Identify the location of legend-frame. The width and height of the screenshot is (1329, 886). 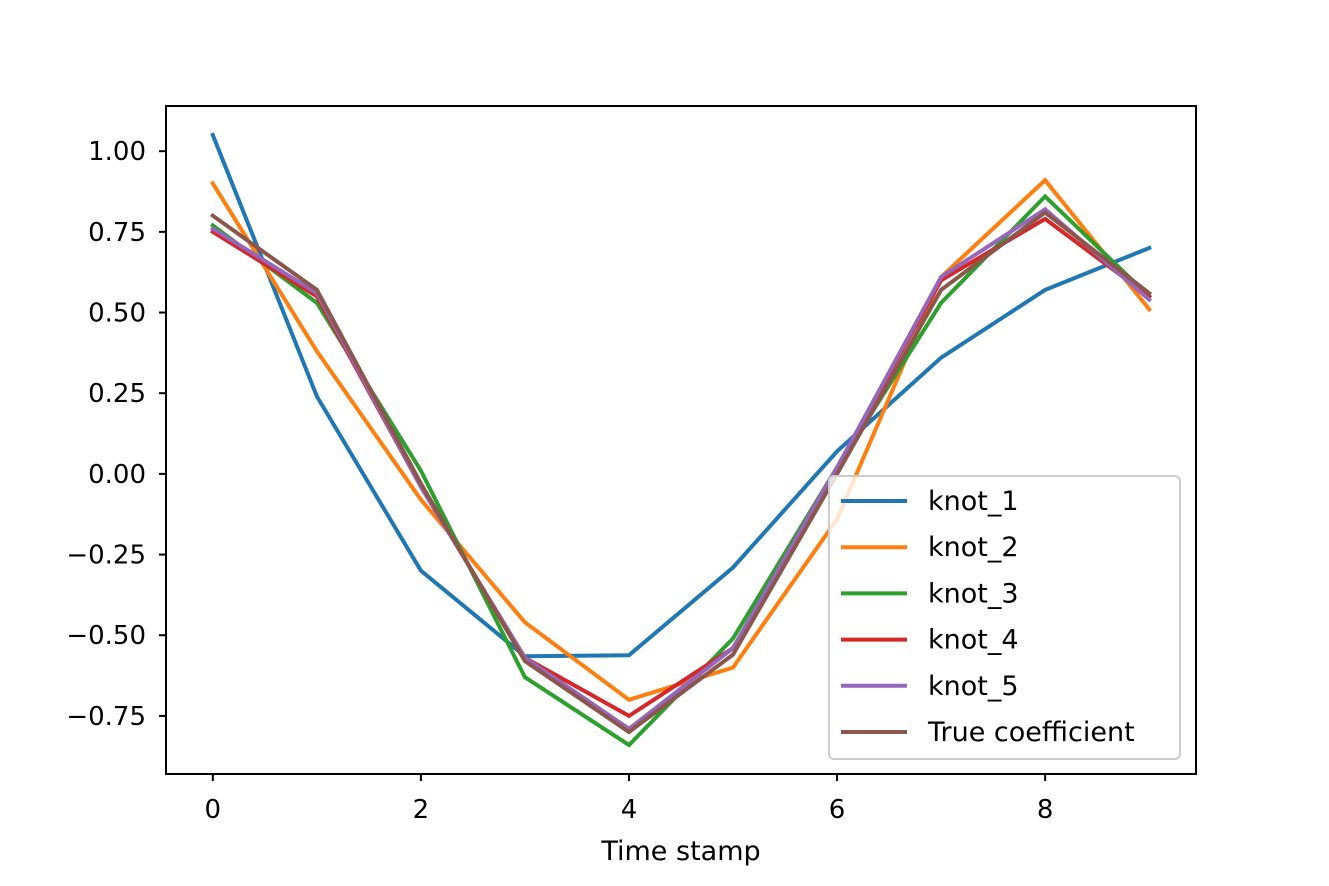
(1004, 617).